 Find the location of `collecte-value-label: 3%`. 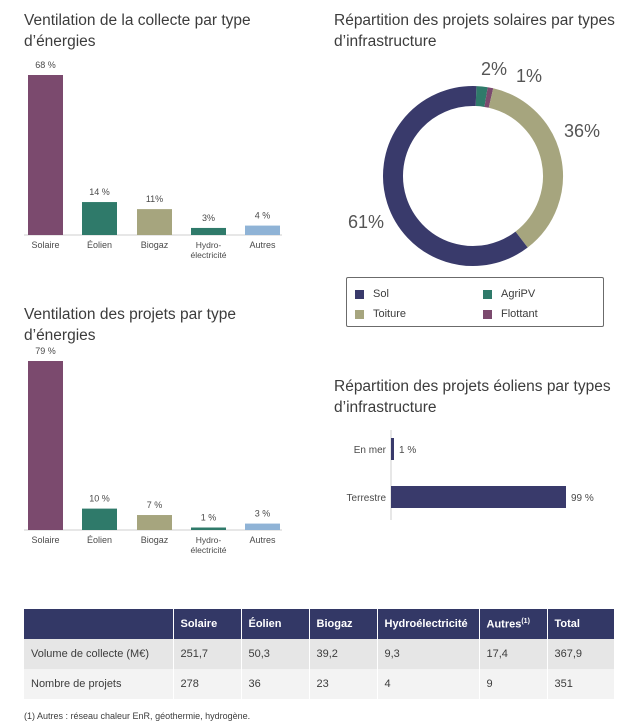

collecte-value-label: 3% is located at coordinates (208, 218).